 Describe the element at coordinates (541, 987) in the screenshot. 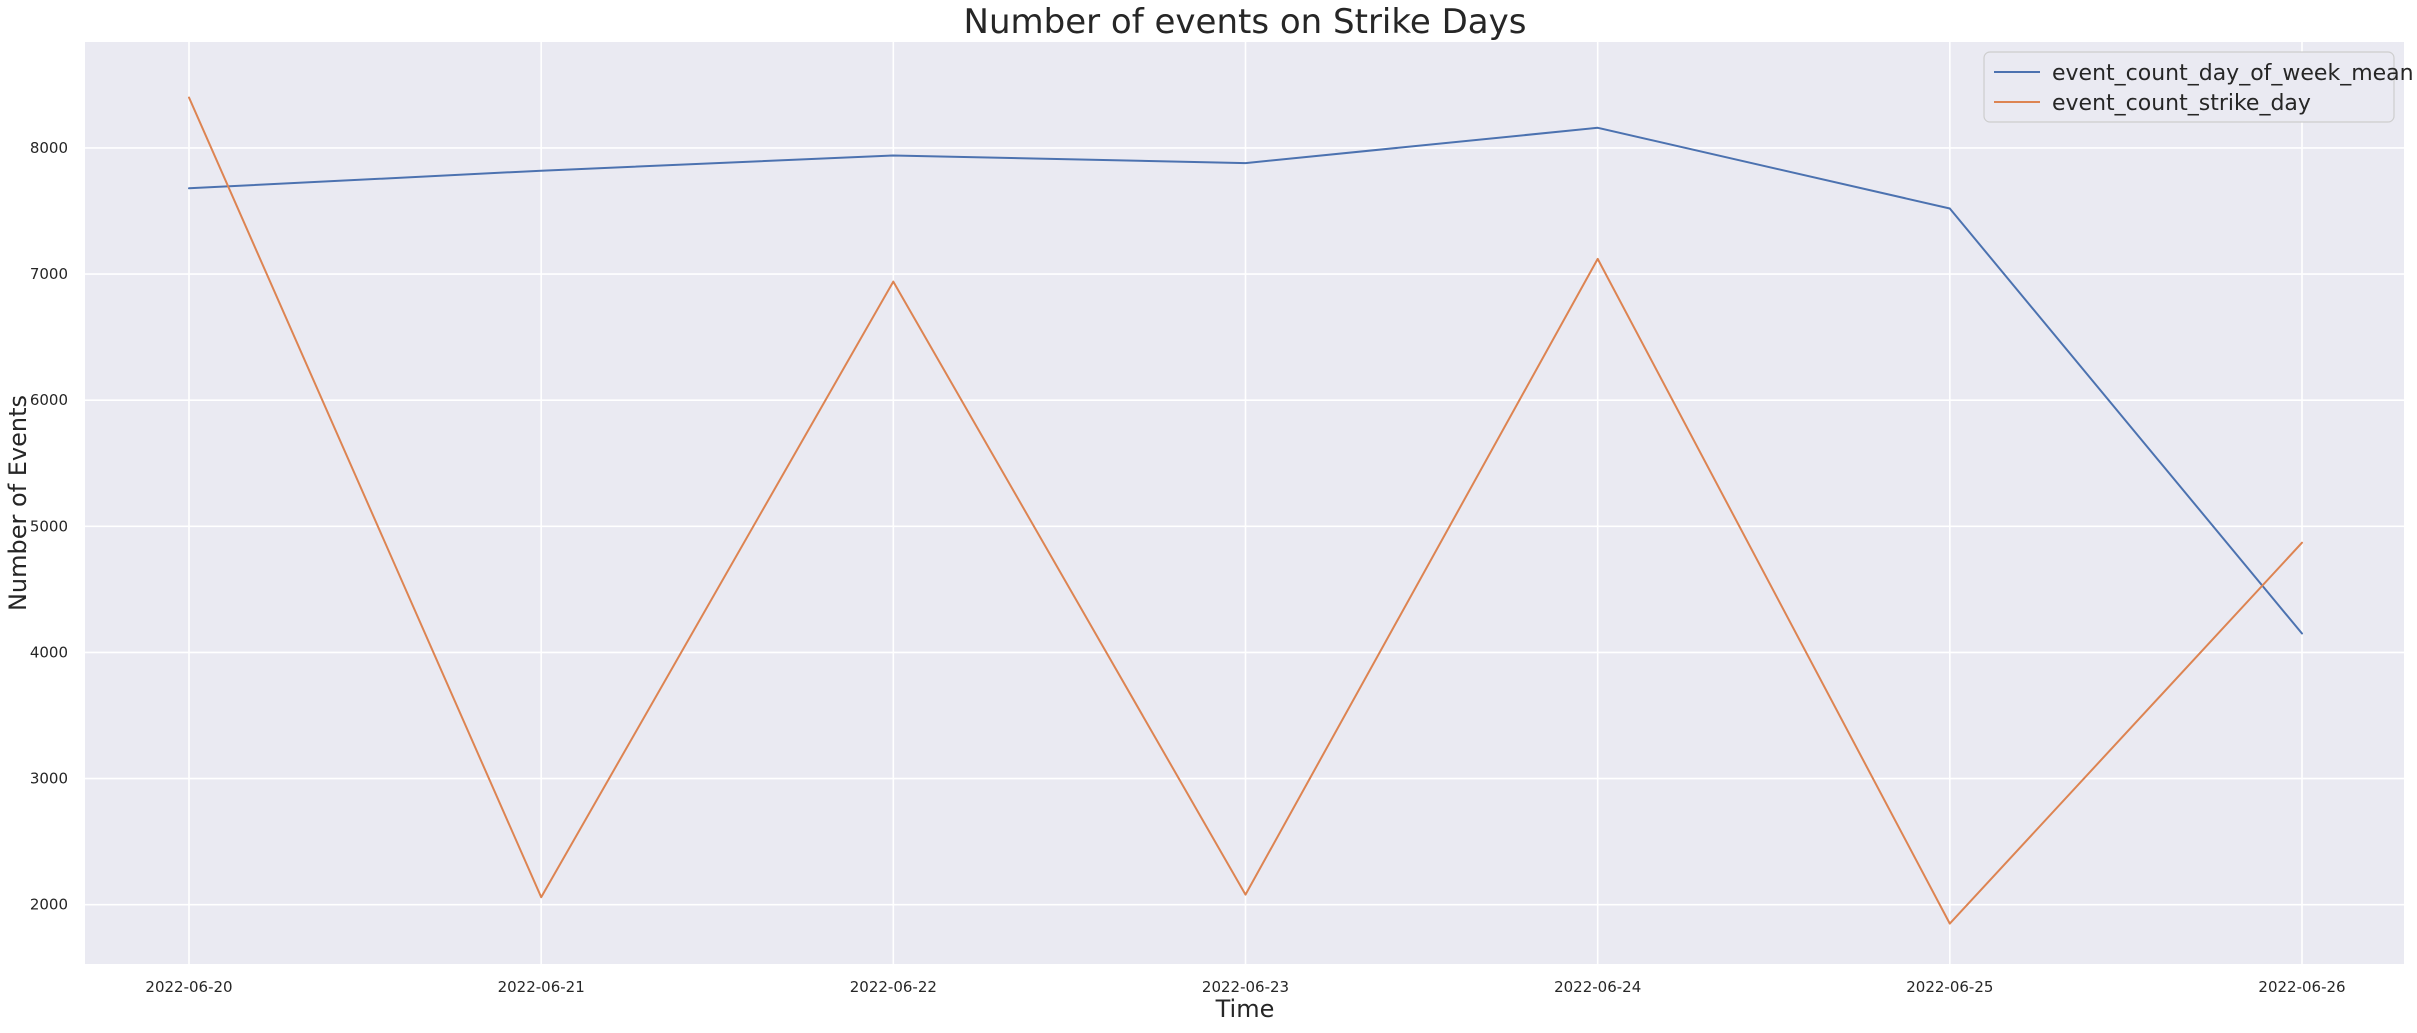

I see `x-tick-label: 2022-06-21` at that location.